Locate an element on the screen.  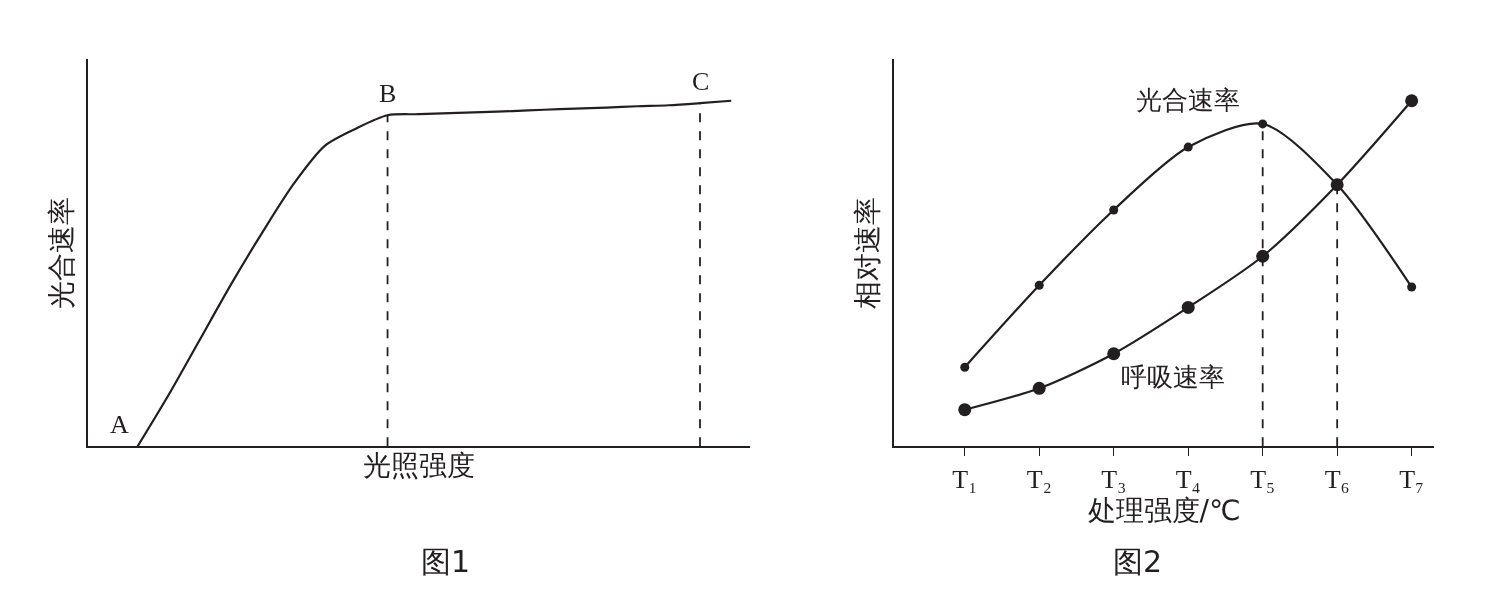
y-axis-title: 光合速率 is located at coordinates (61, 252).